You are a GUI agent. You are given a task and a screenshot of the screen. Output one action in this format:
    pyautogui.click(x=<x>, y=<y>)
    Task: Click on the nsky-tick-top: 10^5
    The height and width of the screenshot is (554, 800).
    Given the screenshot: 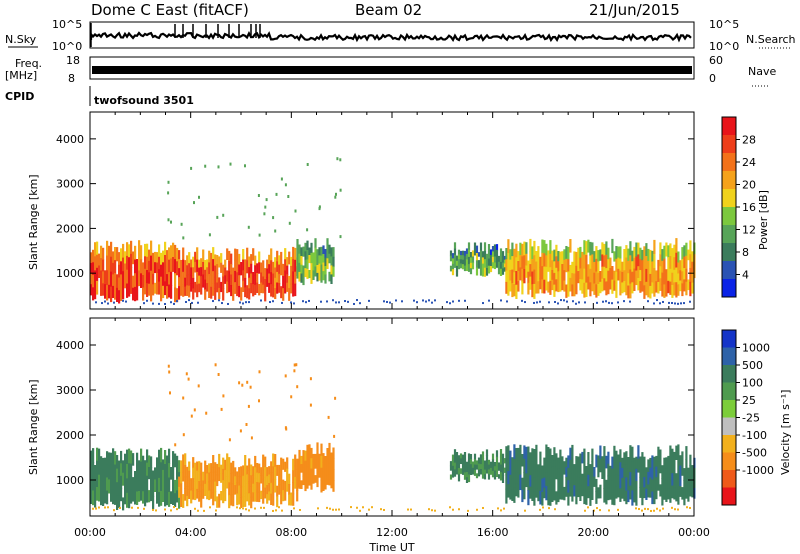 What is the action you would take?
    pyautogui.click(x=67, y=24)
    